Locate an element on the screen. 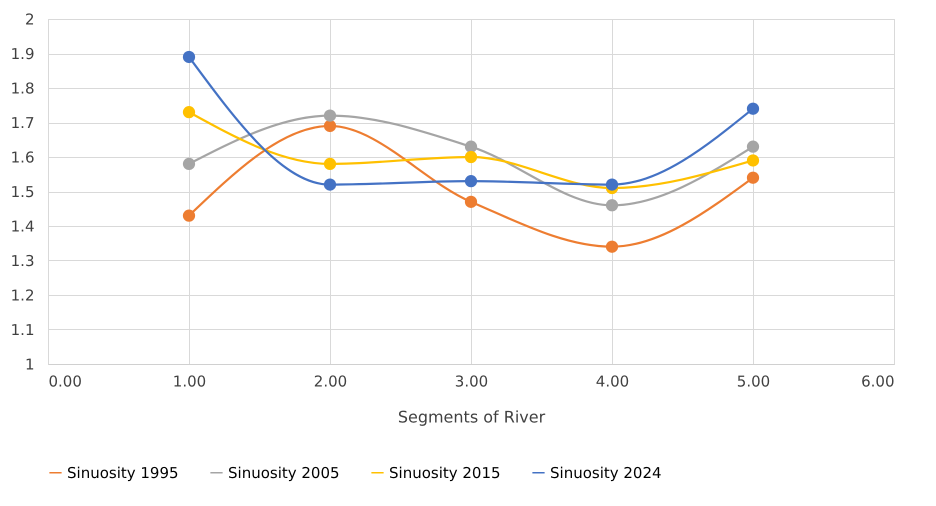  x-tick-label: 6.00 is located at coordinates (877, 381).